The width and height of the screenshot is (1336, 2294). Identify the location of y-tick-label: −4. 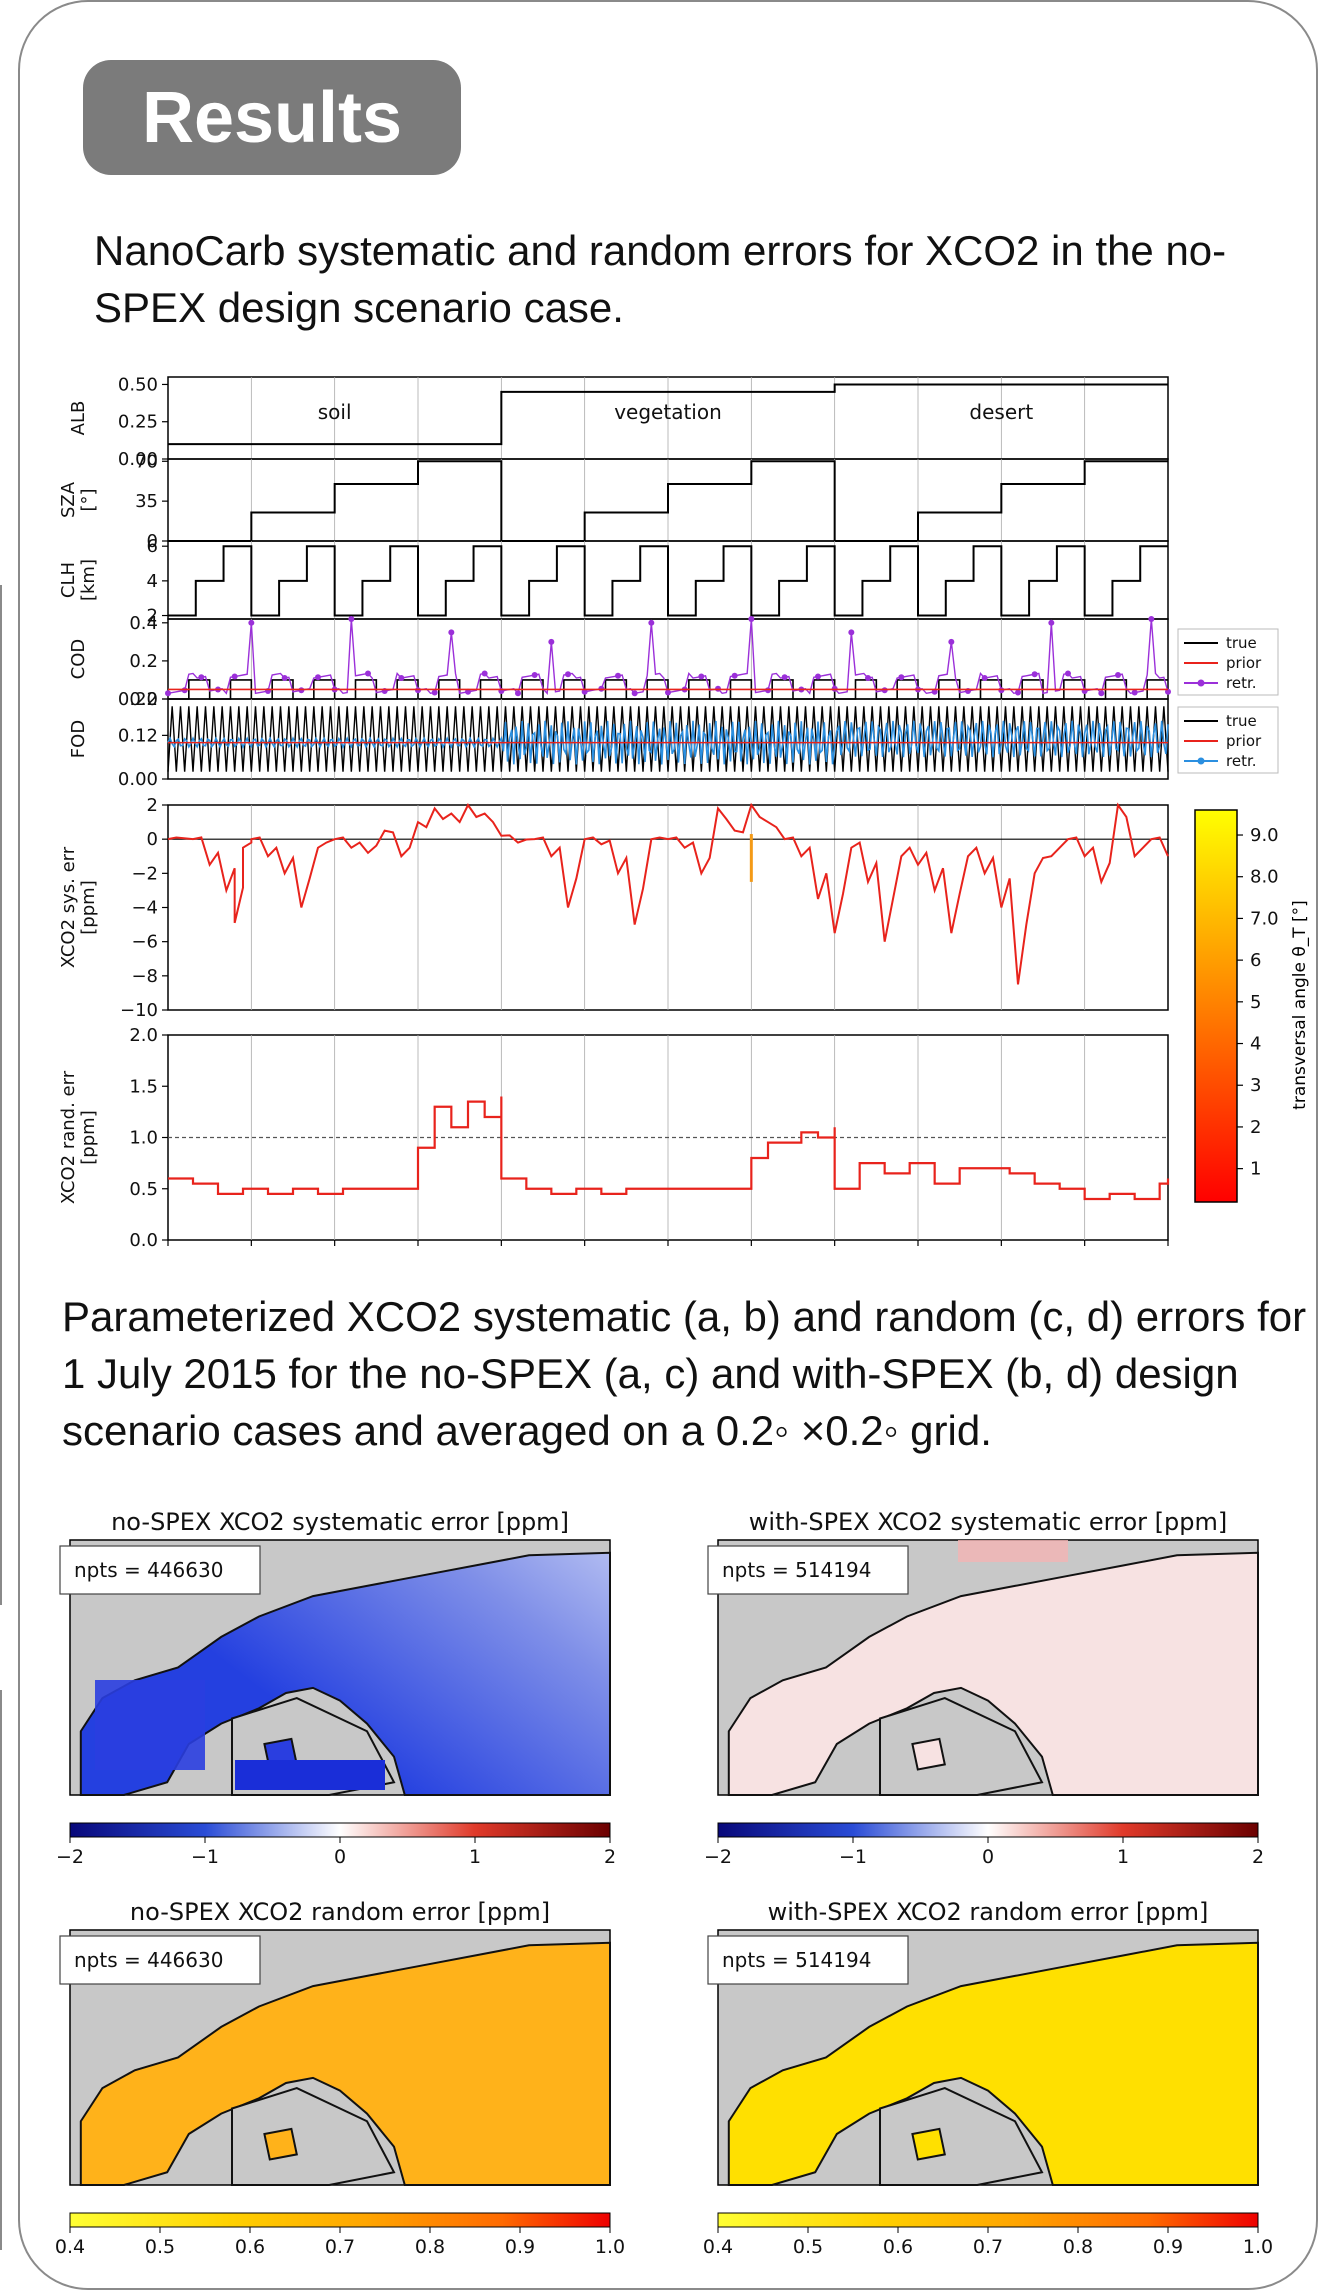
(144, 908).